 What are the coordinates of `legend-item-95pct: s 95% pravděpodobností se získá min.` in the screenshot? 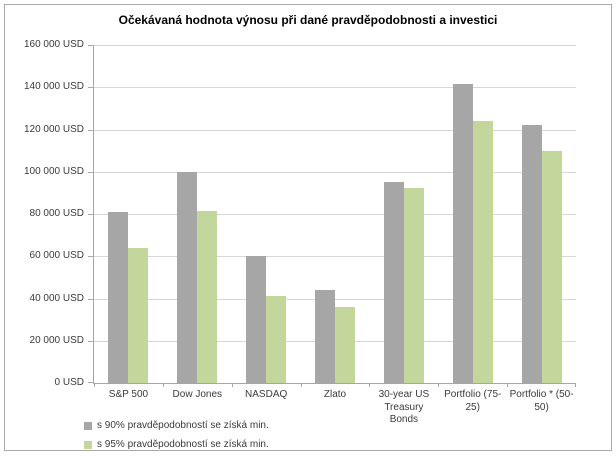 It's located at (176, 444).